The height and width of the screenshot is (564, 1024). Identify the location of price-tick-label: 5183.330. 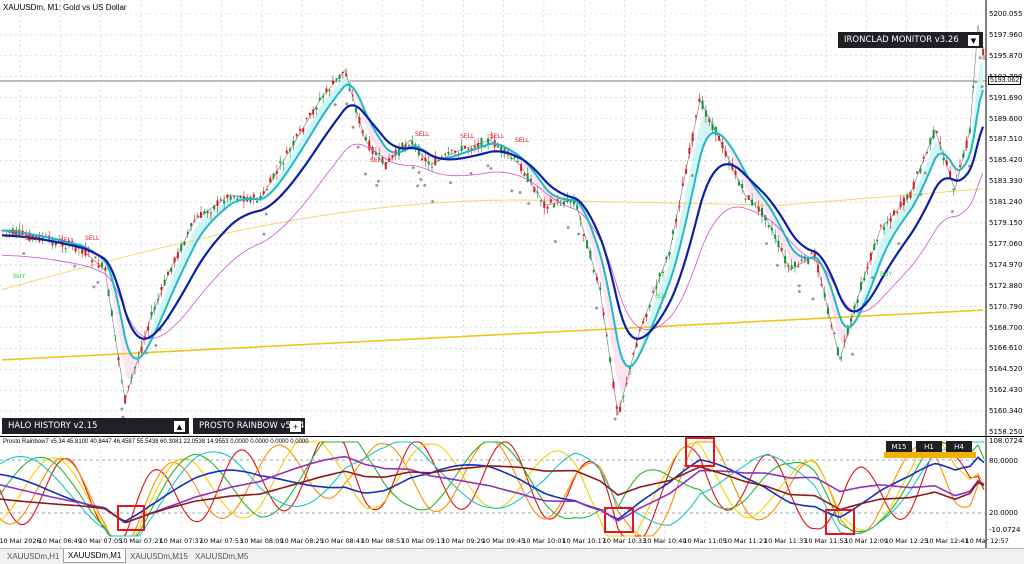
(1005, 181).